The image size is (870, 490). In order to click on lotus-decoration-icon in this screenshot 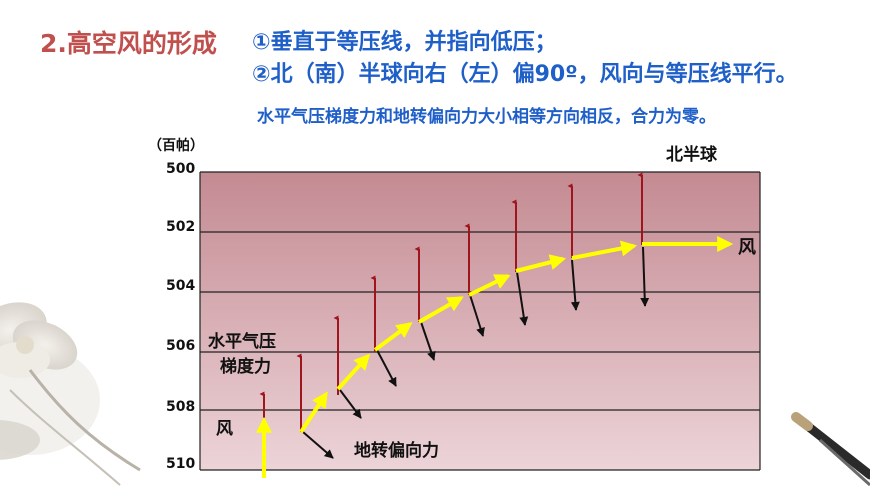, I will do `click(70, 394)`.